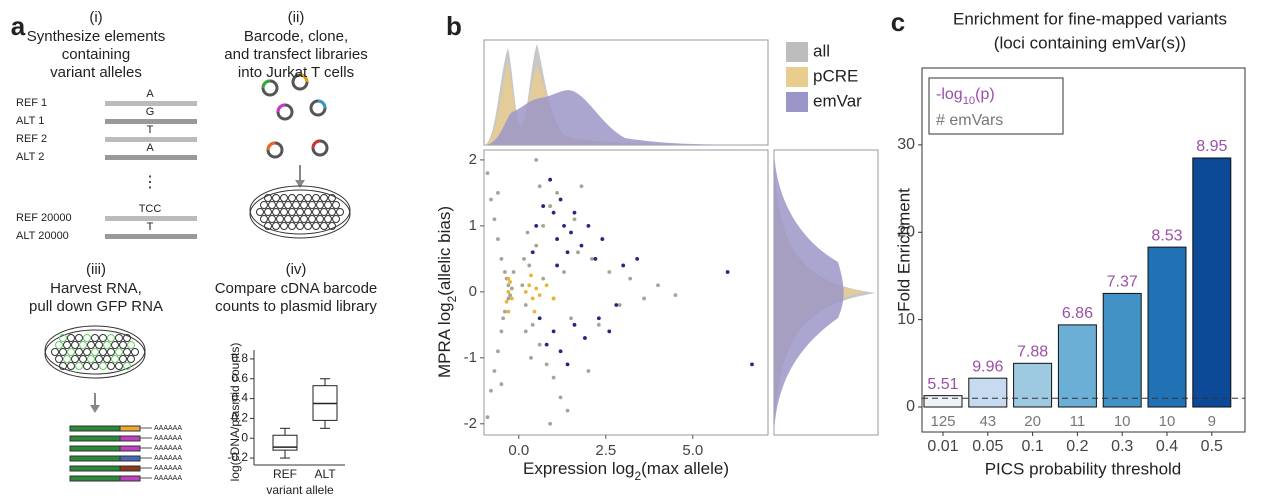  What do you see at coordinates (130, 448) in the screenshot?
I see `rna-barcode` at bounding box center [130, 448].